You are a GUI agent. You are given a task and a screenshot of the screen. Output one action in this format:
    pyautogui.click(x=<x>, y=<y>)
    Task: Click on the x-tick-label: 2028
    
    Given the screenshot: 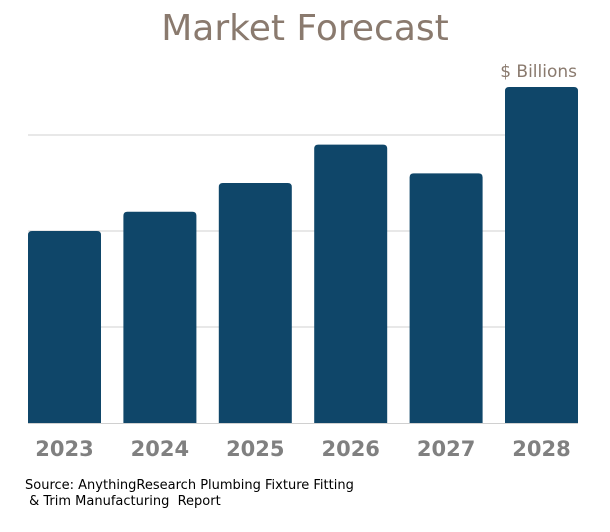 What is the action you would take?
    pyautogui.click(x=541, y=449)
    